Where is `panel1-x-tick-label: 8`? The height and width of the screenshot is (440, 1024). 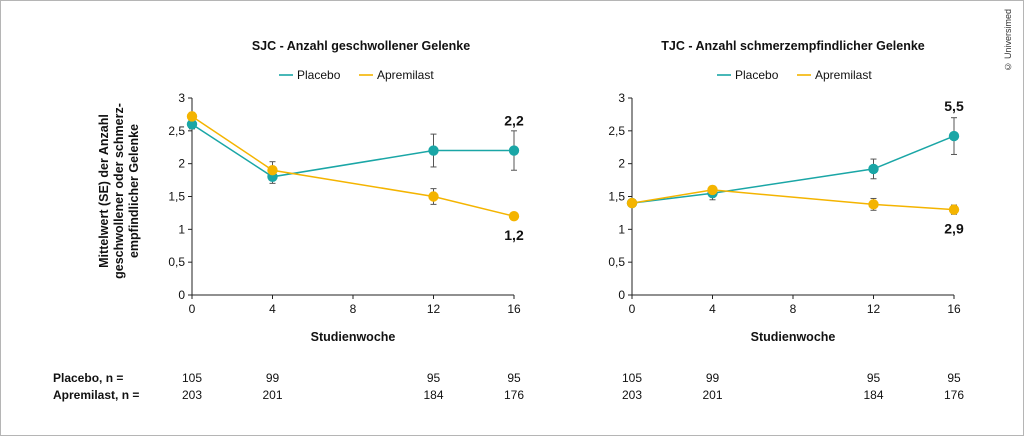 panel1-x-tick-label: 8 is located at coordinates (353, 309).